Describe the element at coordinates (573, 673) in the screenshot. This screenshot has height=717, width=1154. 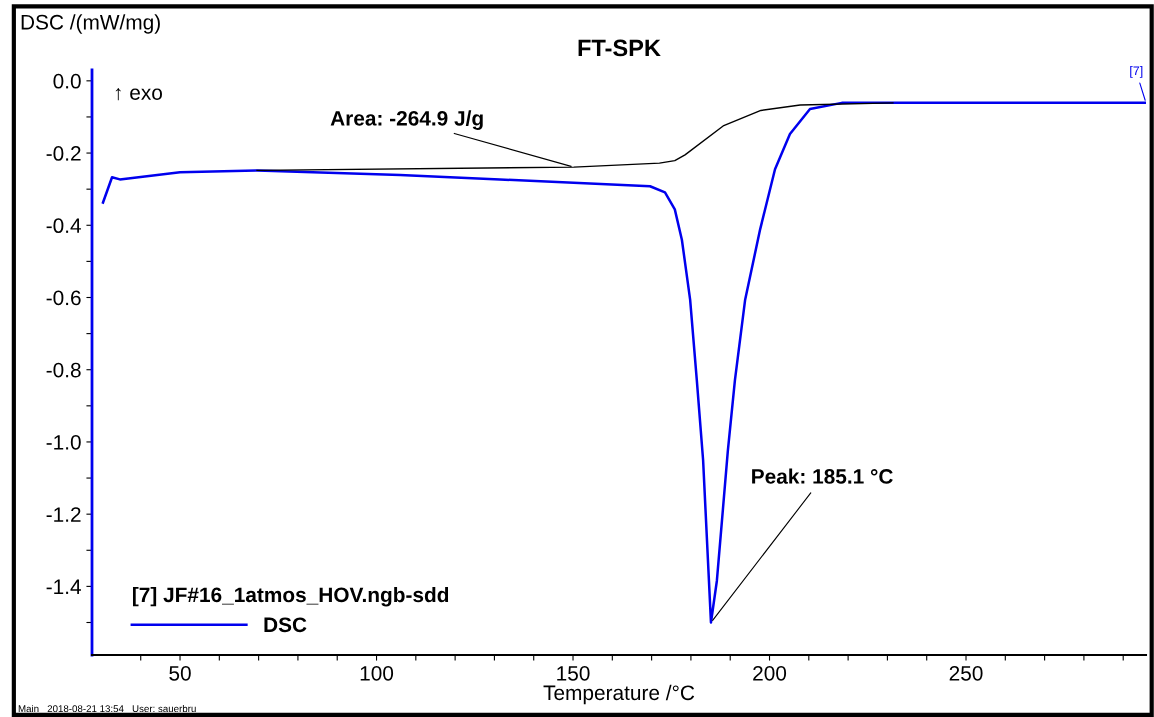
I see `x-tick-label: 150` at that location.